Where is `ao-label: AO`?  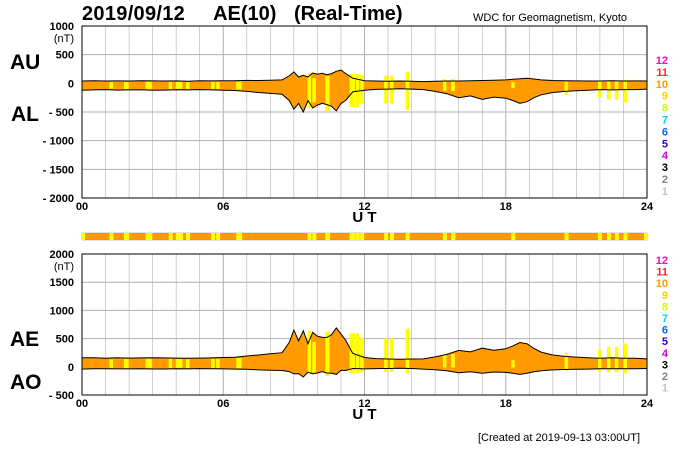
ao-label: AO is located at coordinates (26, 382).